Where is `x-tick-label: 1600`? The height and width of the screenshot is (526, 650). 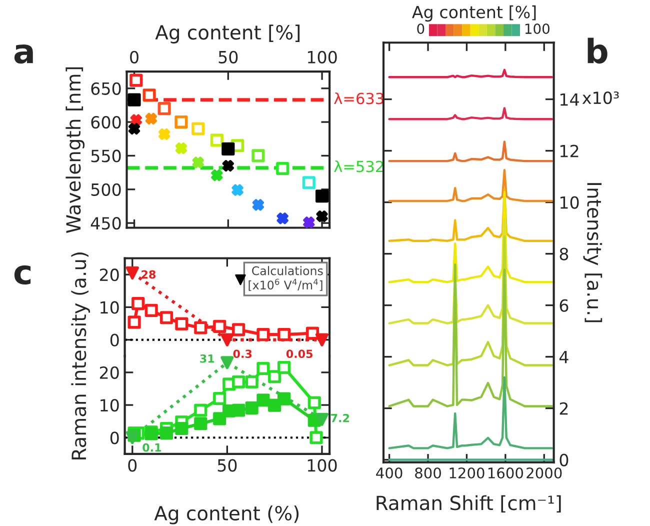
x-tick-label: 1600 is located at coordinates (506, 473).